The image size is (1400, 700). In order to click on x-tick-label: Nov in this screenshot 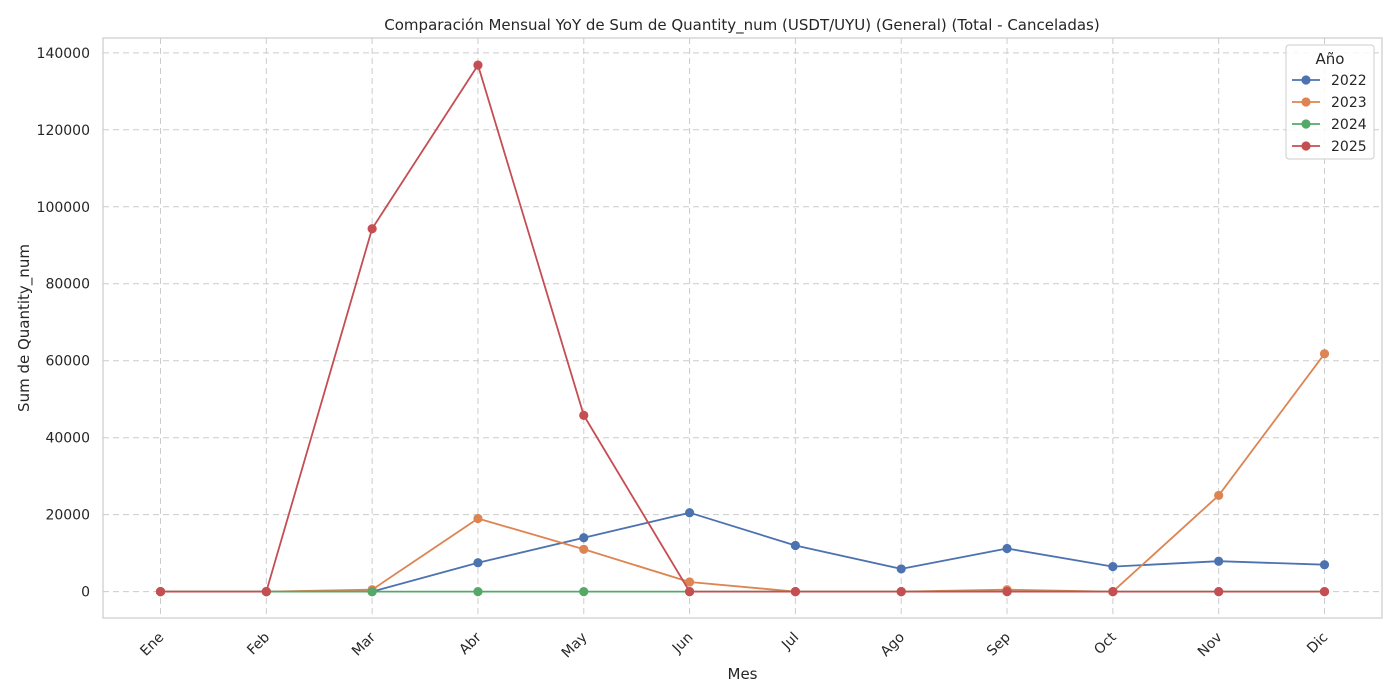, I will do `click(1210, 645)`.